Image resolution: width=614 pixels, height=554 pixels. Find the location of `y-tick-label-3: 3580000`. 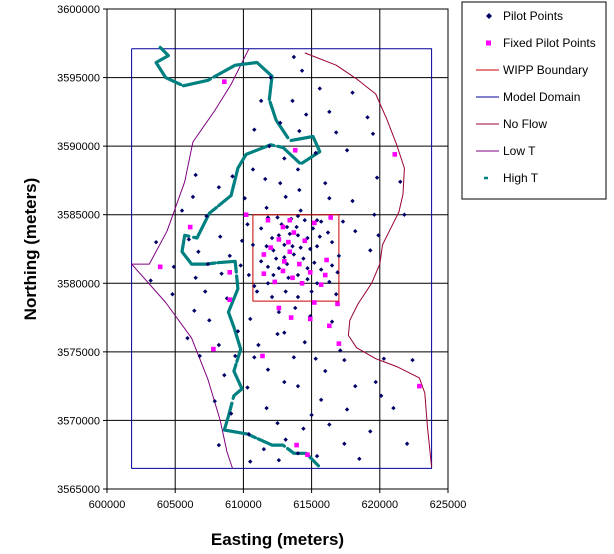

y-tick-label-3: 3580000 is located at coordinates (78, 284).